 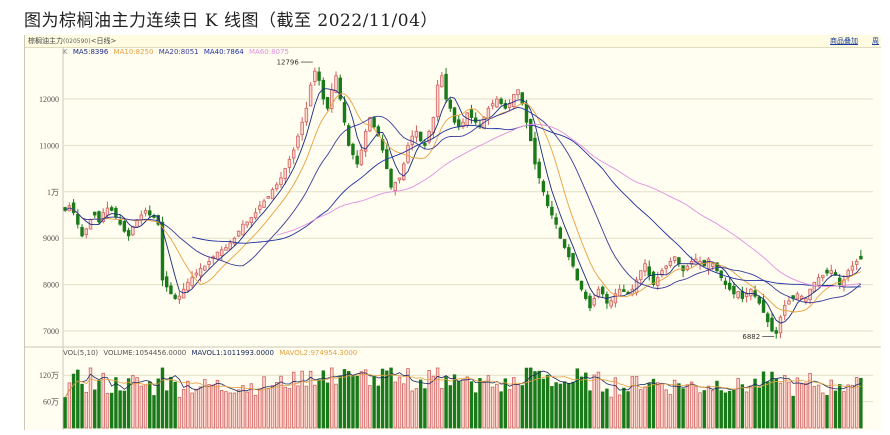 I want to click on ma20-value: MA20:8051, so click(x=178, y=52).